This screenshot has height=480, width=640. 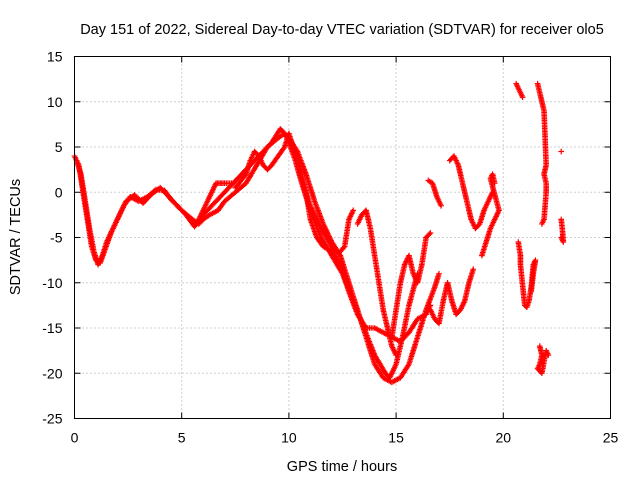 I want to click on y-tick-label: -10, so click(x=52, y=283).